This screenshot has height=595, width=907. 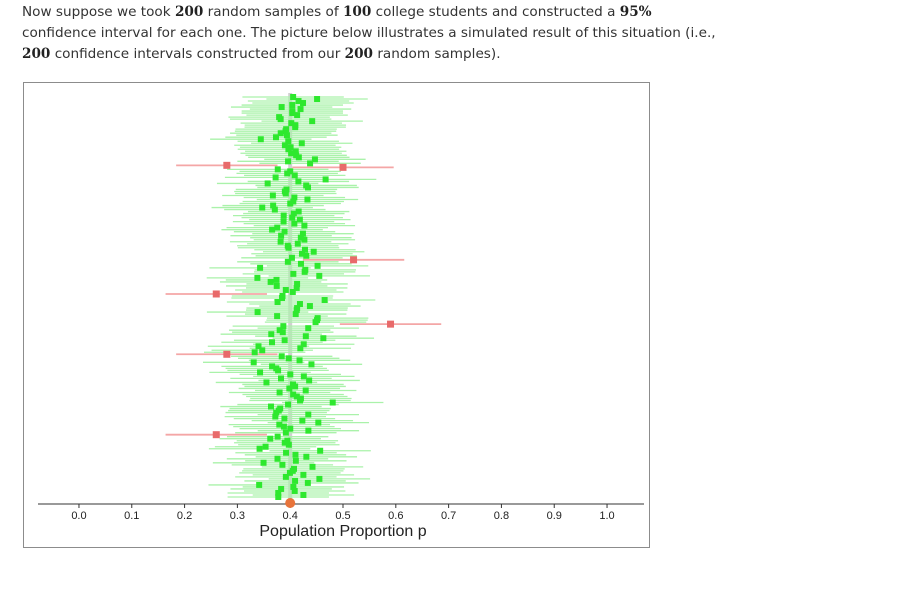 What do you see at coordinates (448, 516) in the screenshot?
I see `x-tick-label: 0.7` at bounding box center [448, 516].